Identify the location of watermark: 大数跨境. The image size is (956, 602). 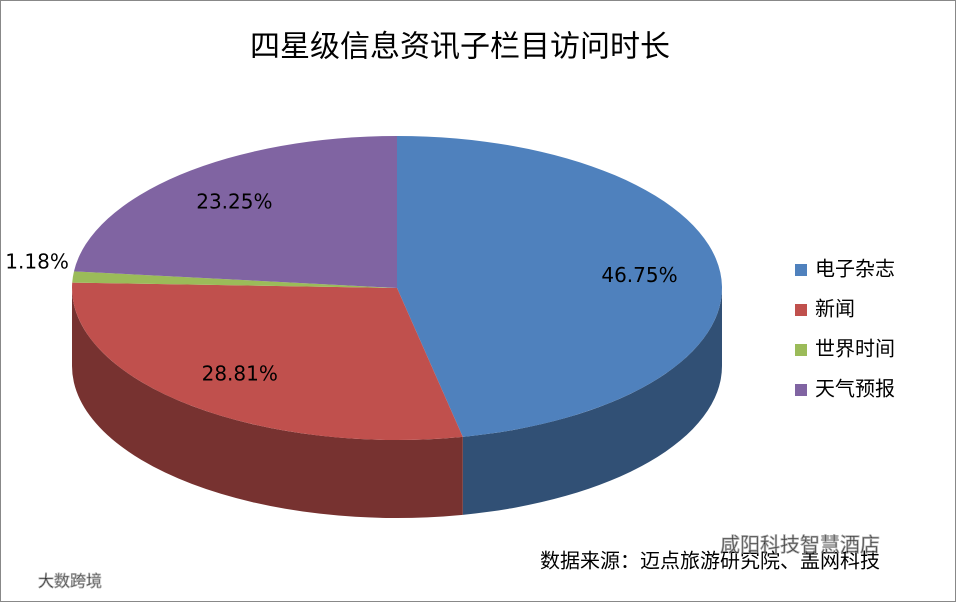
(70, 581).